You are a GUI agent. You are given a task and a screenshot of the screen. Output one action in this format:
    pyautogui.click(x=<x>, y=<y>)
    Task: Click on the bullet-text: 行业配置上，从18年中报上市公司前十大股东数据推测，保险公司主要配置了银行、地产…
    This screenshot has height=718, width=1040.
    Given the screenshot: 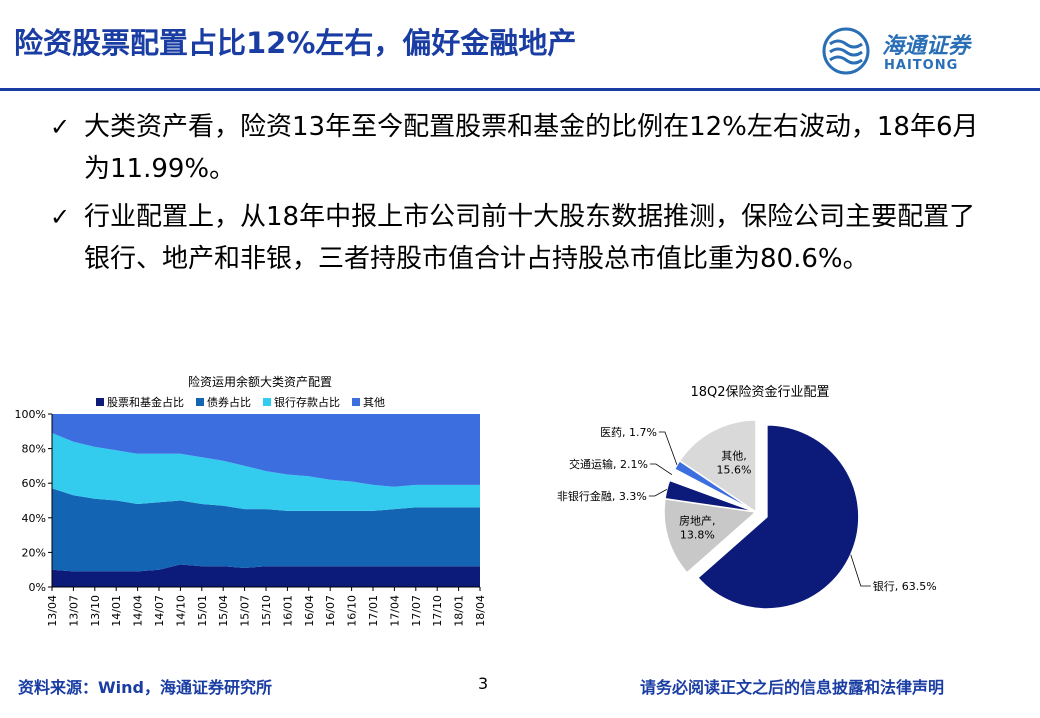 What is the action you would take?
    pyautogui.click(x=530, y=238)
    